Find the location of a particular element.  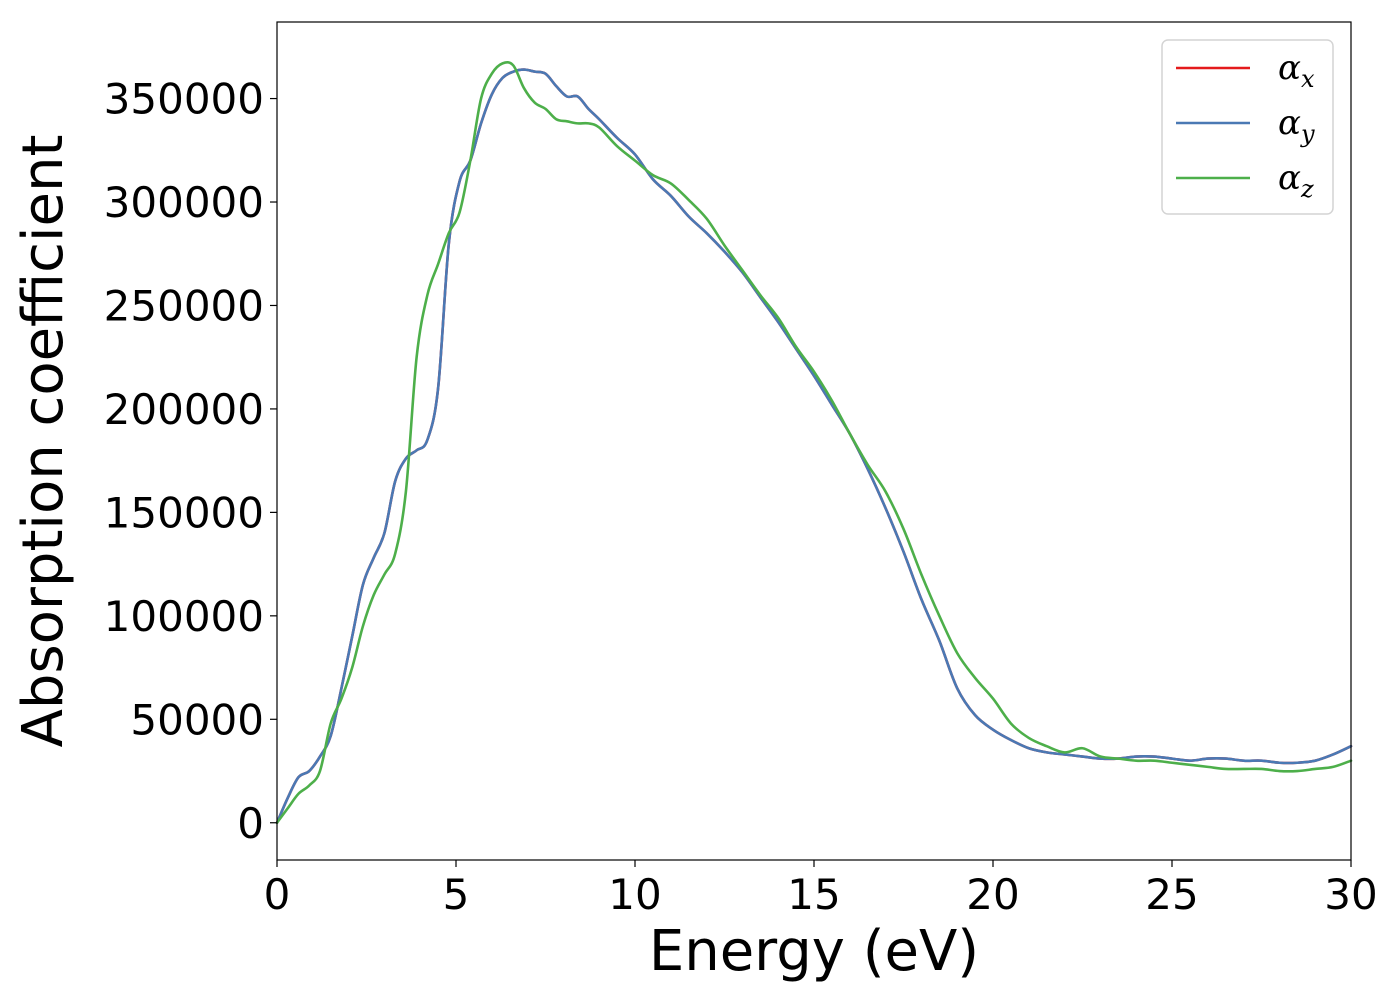

x-tick-label: 5 is located at coordinates (456, 894).